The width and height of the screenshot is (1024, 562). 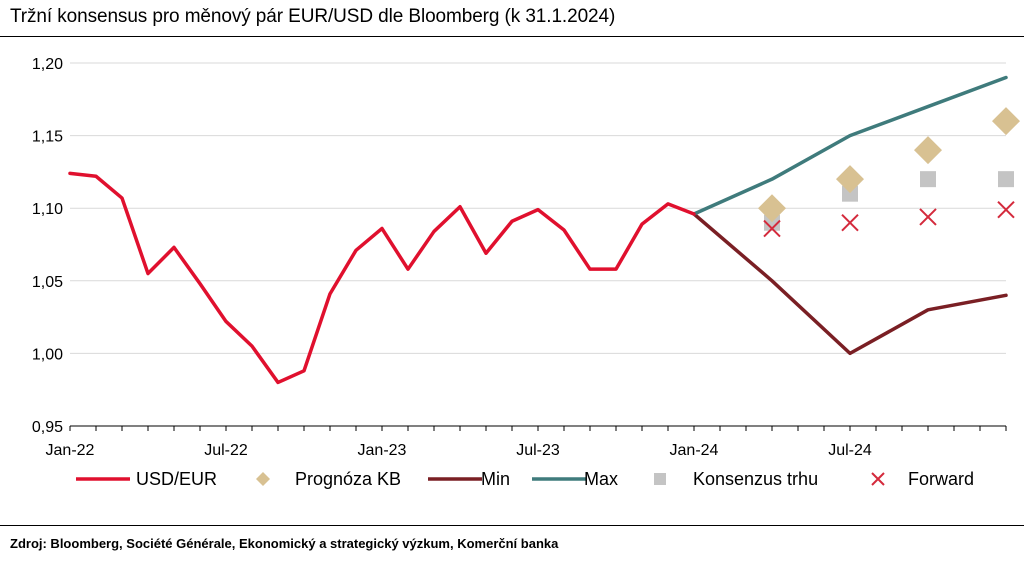 I want to click on legend-swatch-konsenzus, so click(x=660, y=479).